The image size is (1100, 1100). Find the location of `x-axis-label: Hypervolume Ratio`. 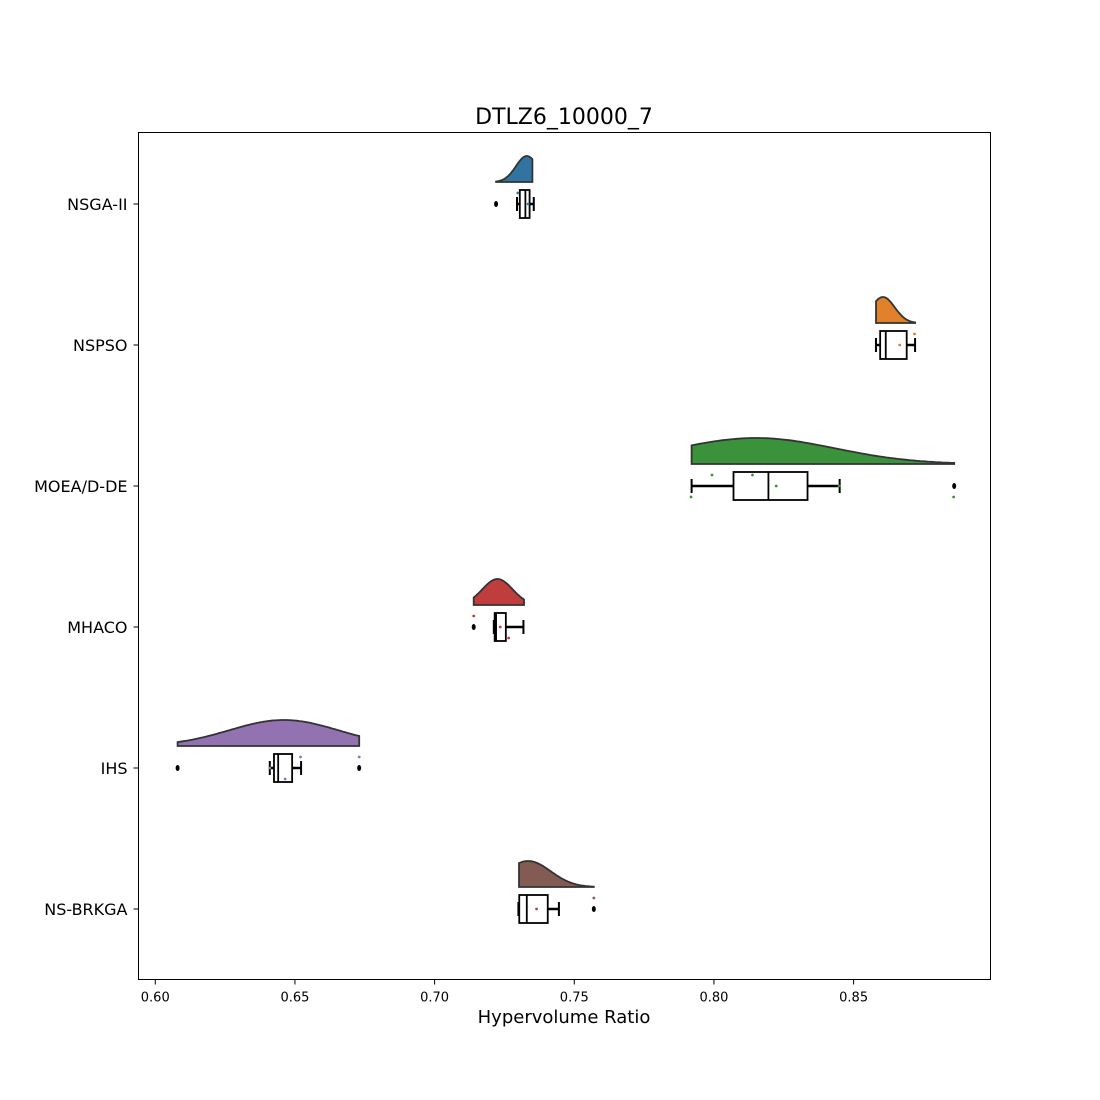

x-axis-label: Hypervolume Ratio is located at coordinates (564, 1017).